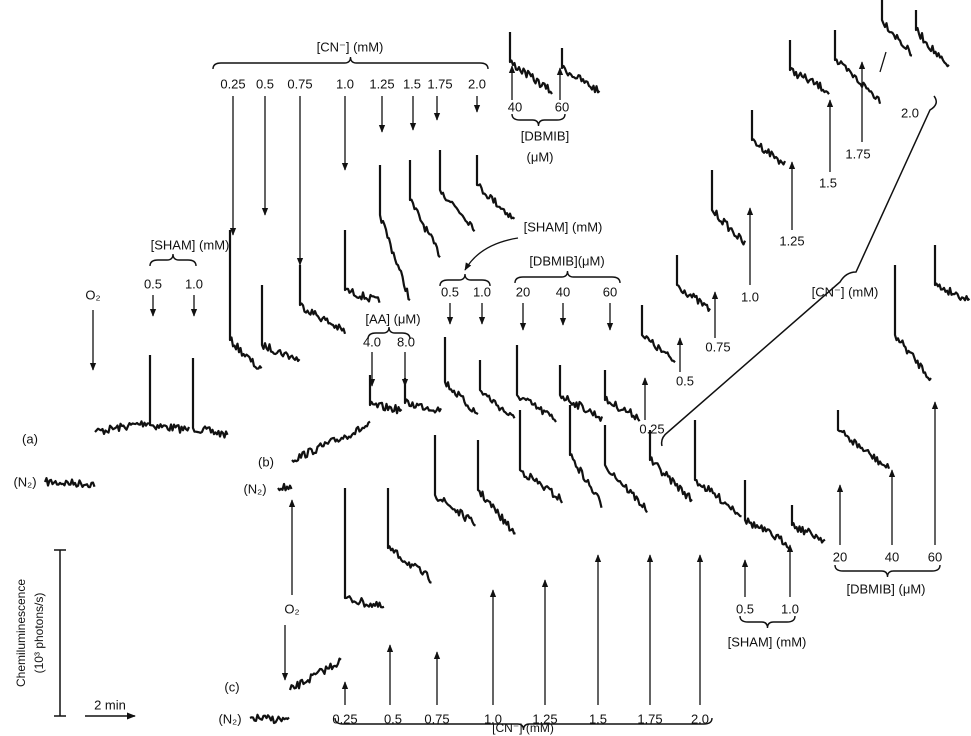 The image size is (971, 736). I want to click on scale-time: 2 min, so click(110, 704).